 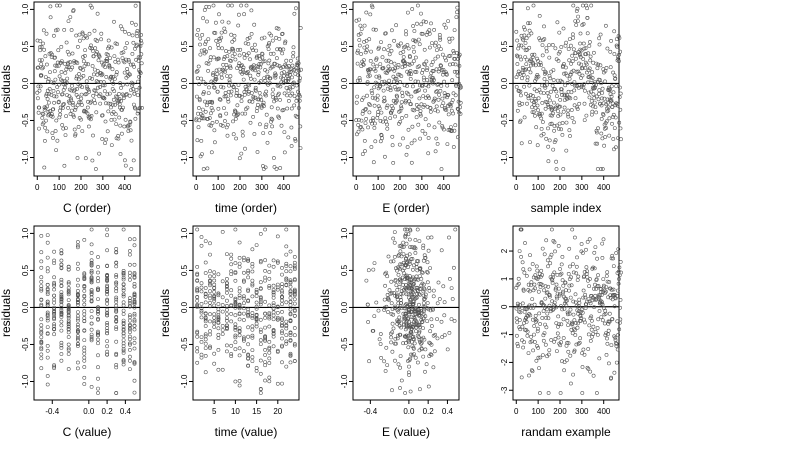 I want to click on x-tick-label: 300, so click(x=422, y=187).